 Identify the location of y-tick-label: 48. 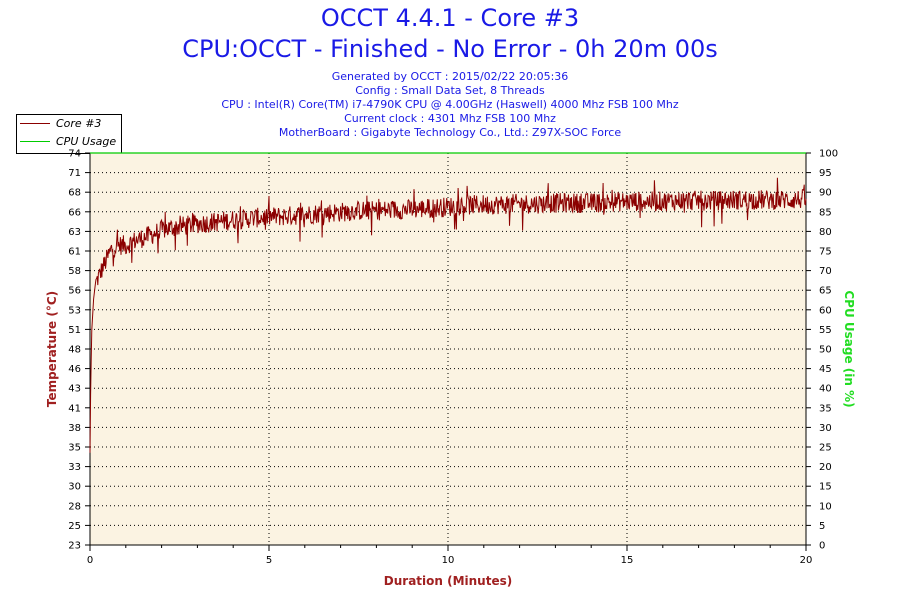
(74, 350).